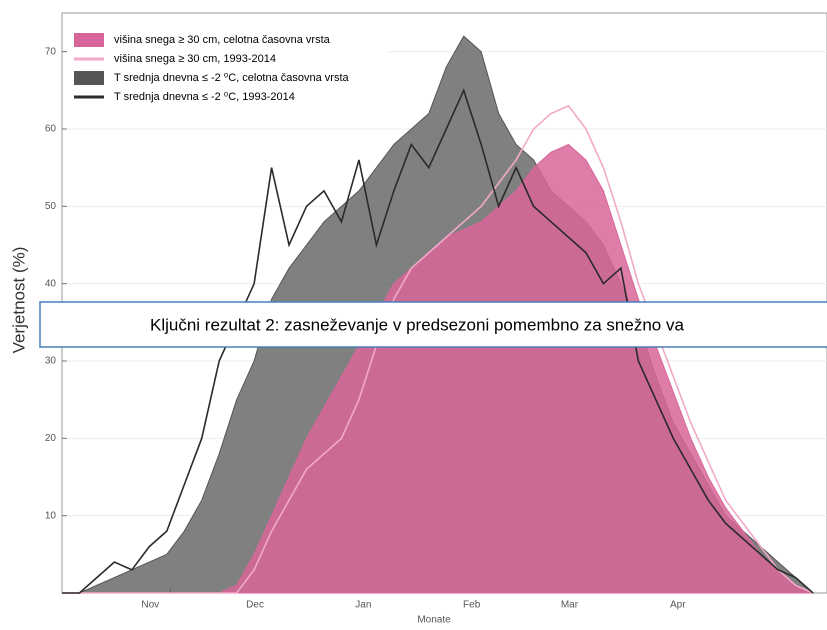  What do you see at coordinates (472, 605) in the screenshot?
I see `x-tick-label: Feb` at bounding box center [472, 605].